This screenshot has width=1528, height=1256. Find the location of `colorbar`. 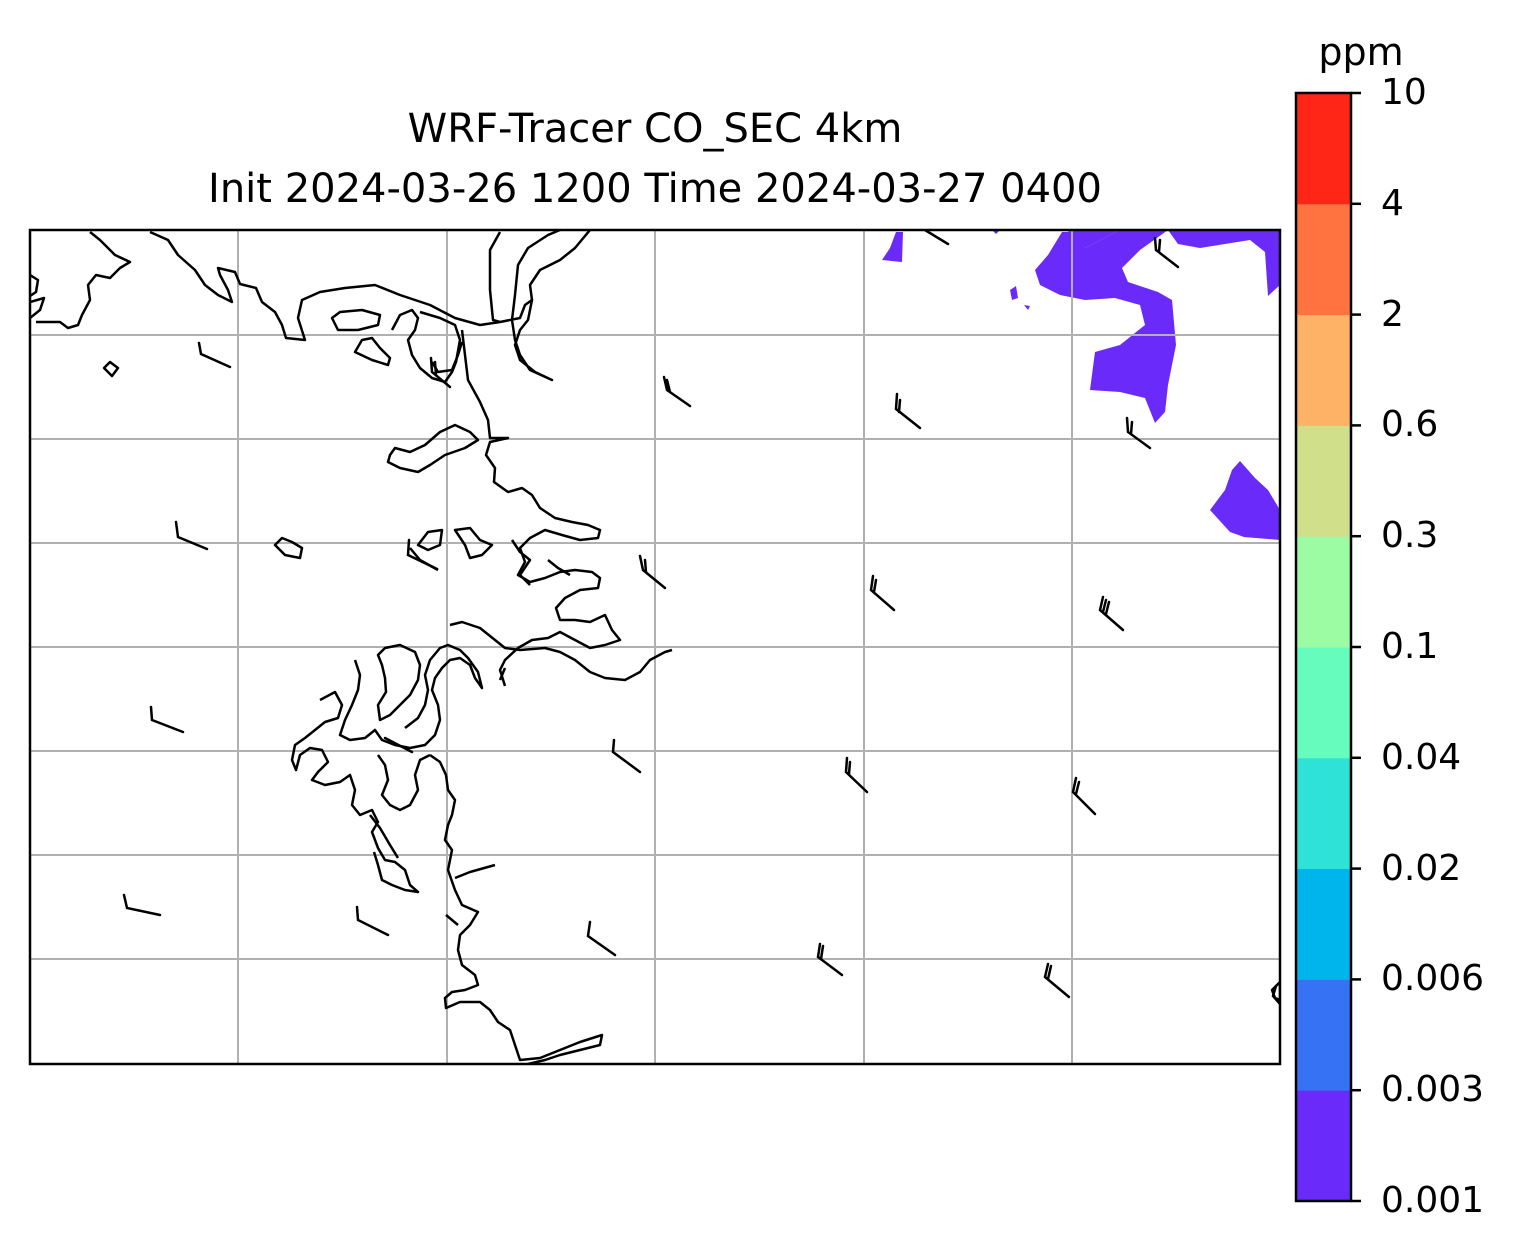

colorbar is located at coordinates (1323, 647).